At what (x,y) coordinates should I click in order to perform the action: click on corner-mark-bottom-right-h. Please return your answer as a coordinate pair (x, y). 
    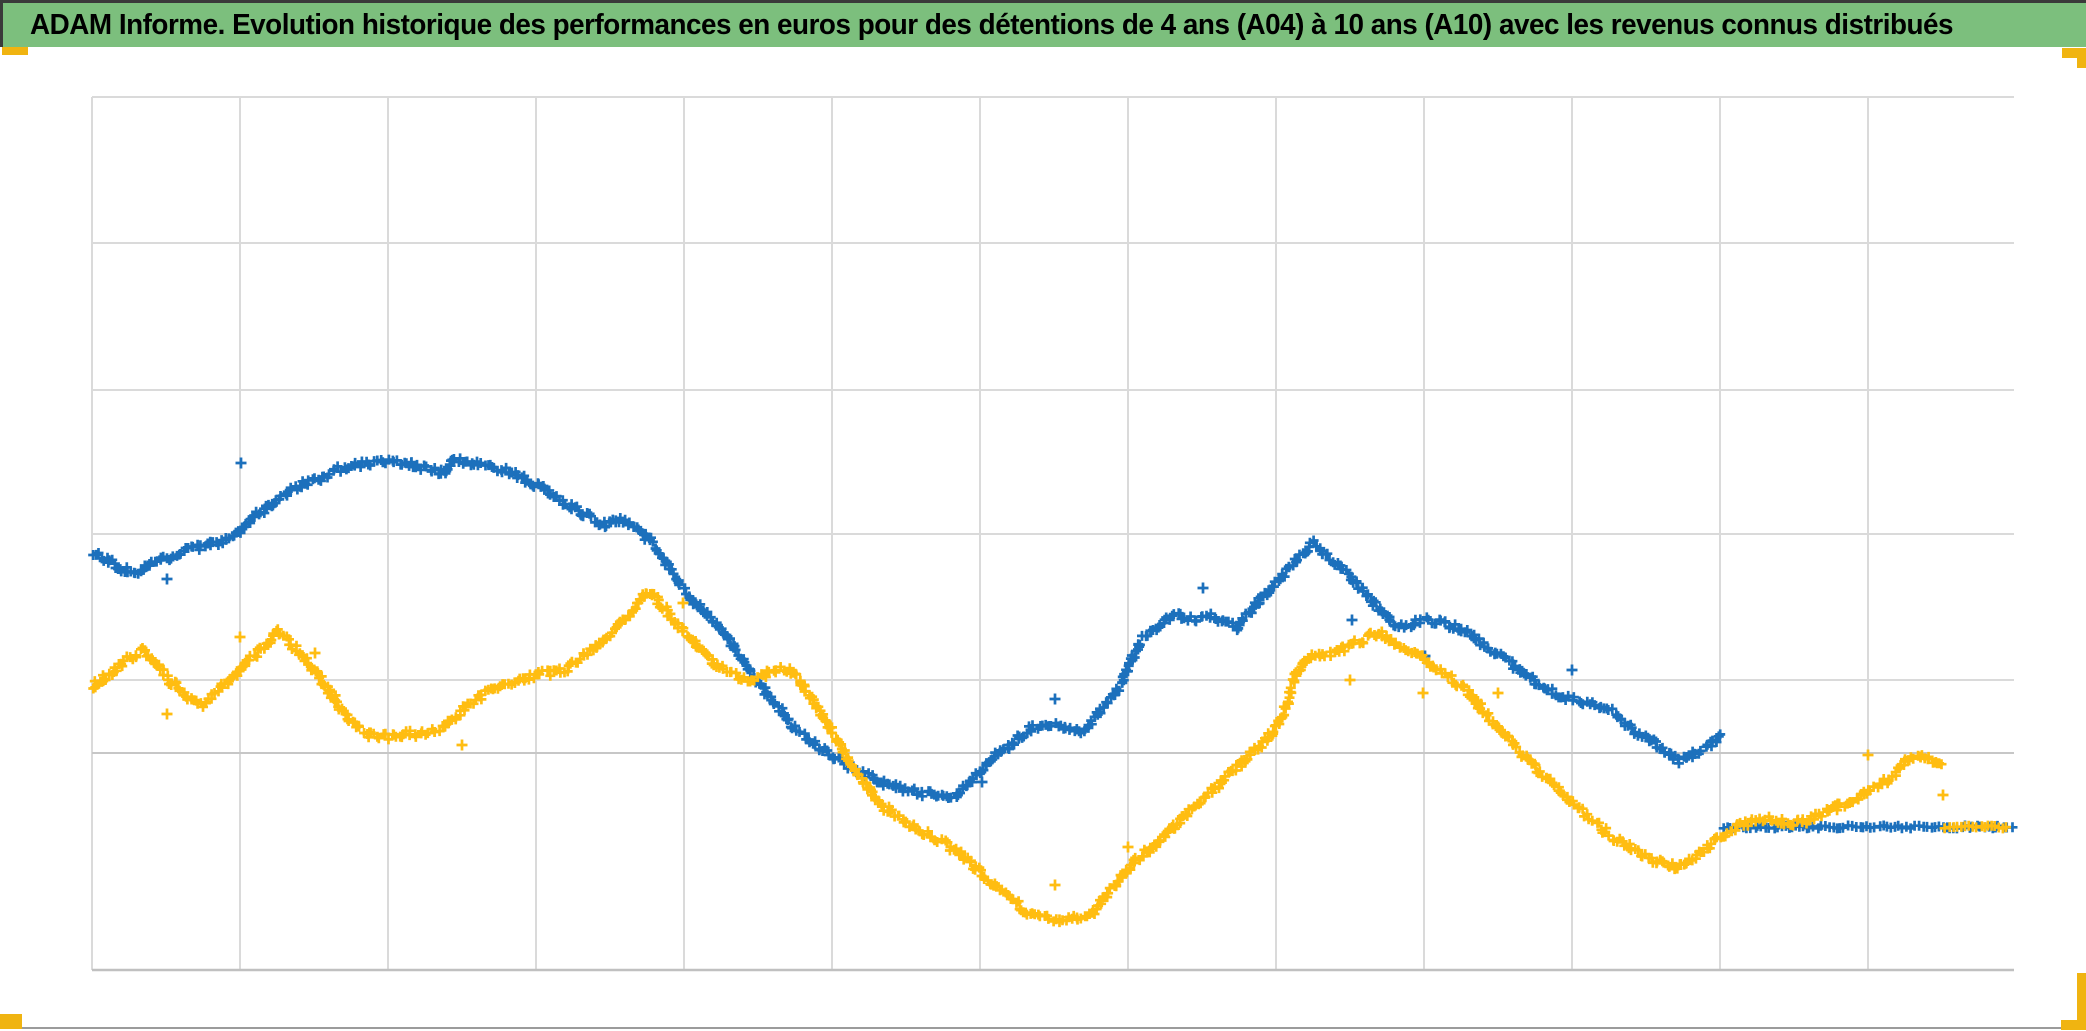
    Looking at the image, I should click on (2073, 1025).